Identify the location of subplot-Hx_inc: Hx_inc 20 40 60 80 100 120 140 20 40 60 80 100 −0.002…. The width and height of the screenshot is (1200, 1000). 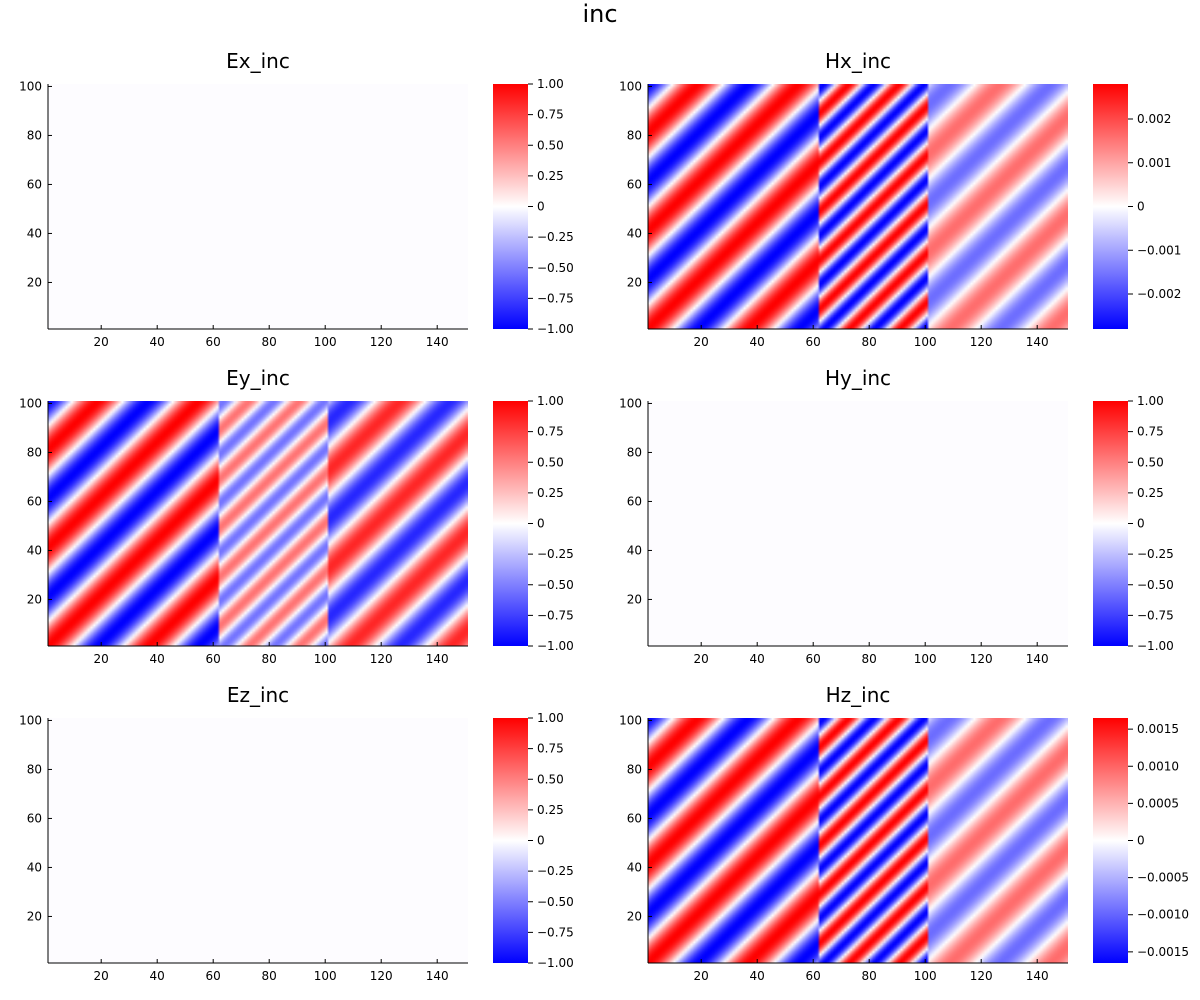
(900, 199).